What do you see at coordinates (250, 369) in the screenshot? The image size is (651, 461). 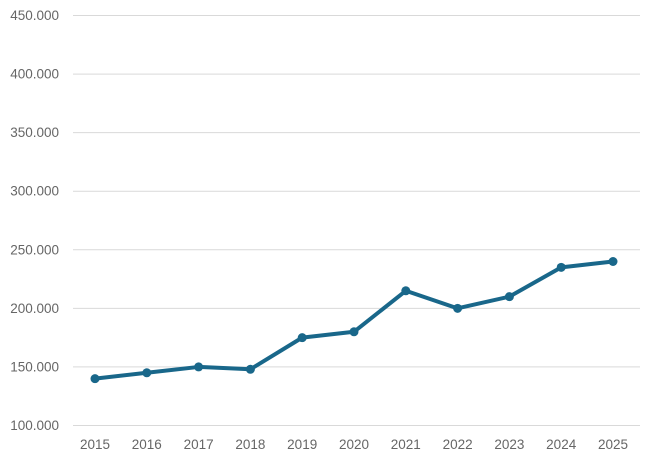 I see `data-point-2018` at bounding box center [250, 369].